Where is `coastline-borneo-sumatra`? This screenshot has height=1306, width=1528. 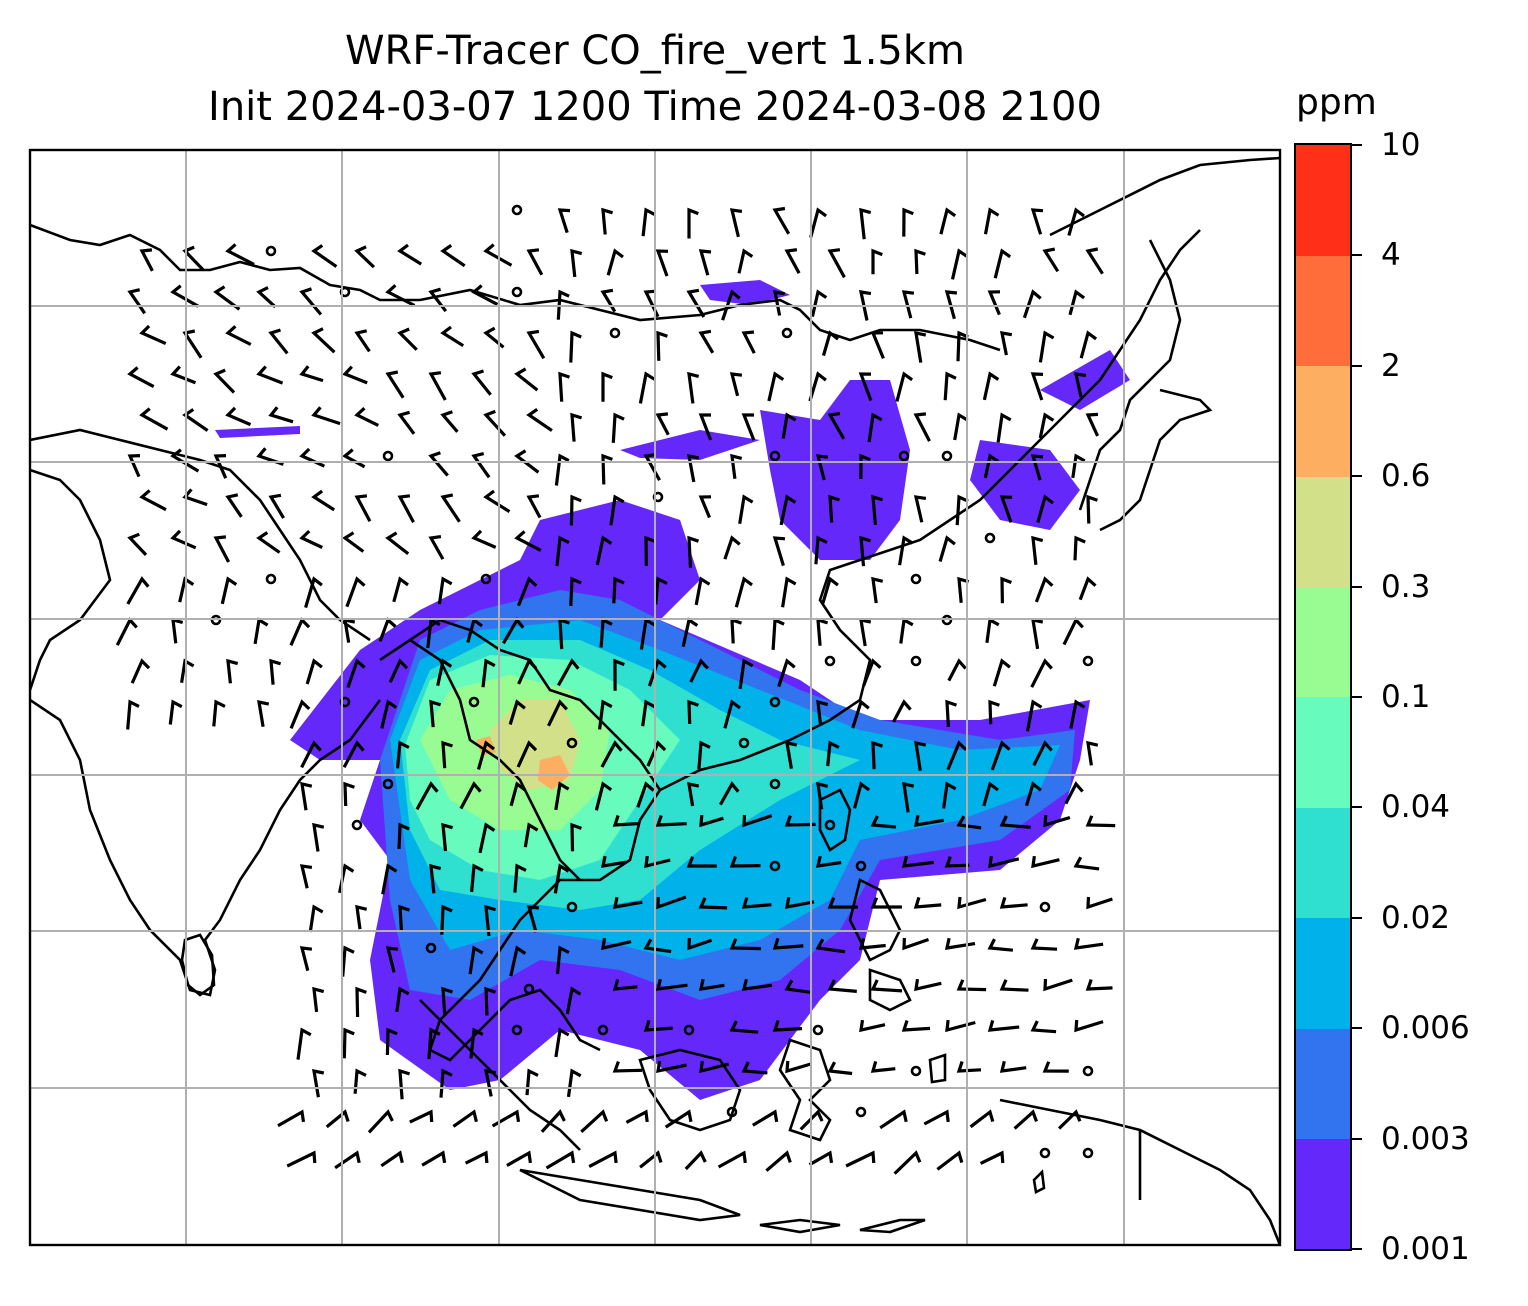 coastline-borneo-sumatra is located at coordinates (690, 1090).